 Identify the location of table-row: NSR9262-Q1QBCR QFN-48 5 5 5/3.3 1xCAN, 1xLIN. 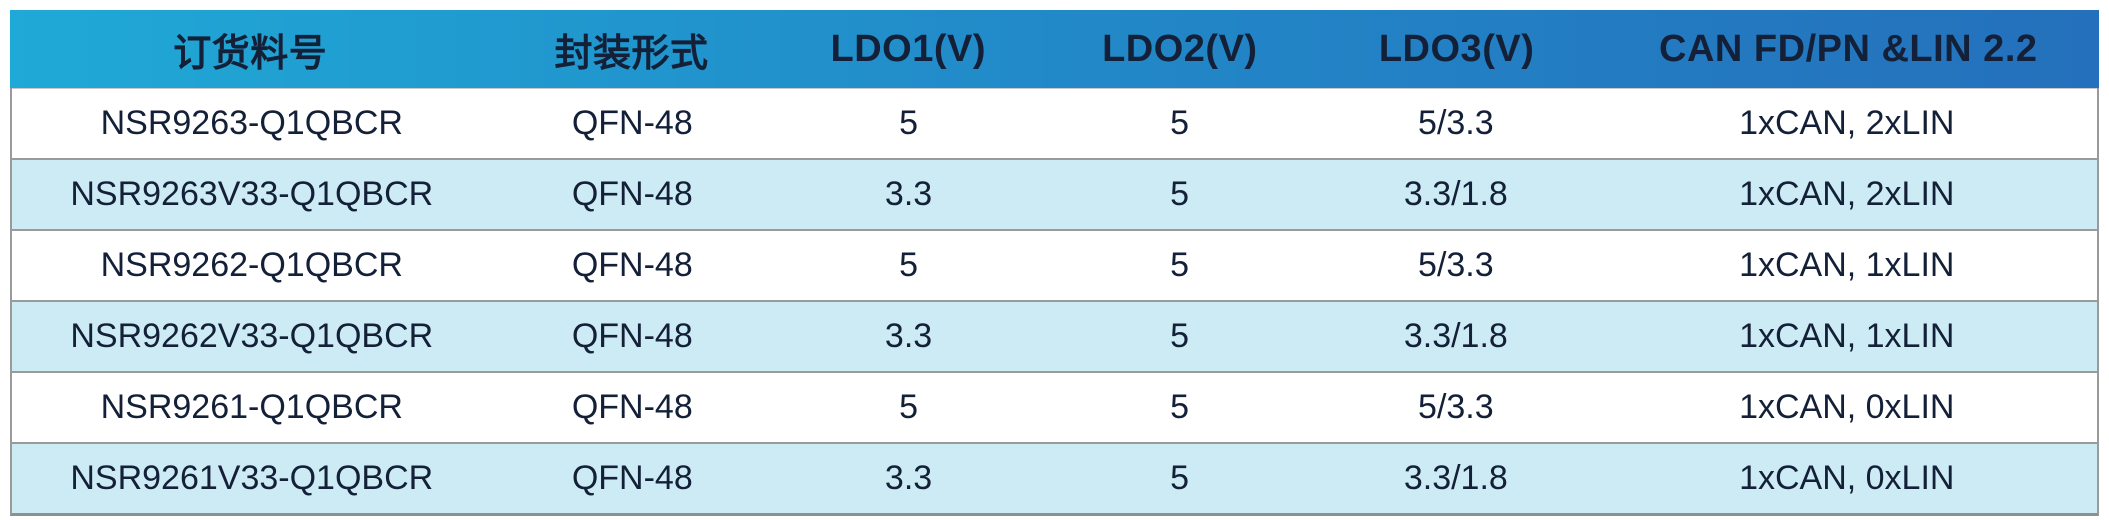
(1054, 264).